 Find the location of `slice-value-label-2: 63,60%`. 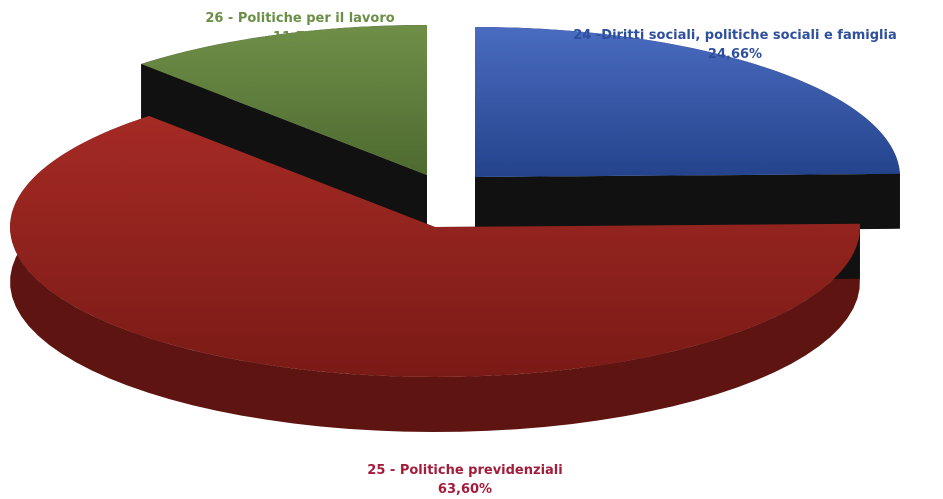

slice-value-label-2: 63,60% is located at coordinates (465, 489).